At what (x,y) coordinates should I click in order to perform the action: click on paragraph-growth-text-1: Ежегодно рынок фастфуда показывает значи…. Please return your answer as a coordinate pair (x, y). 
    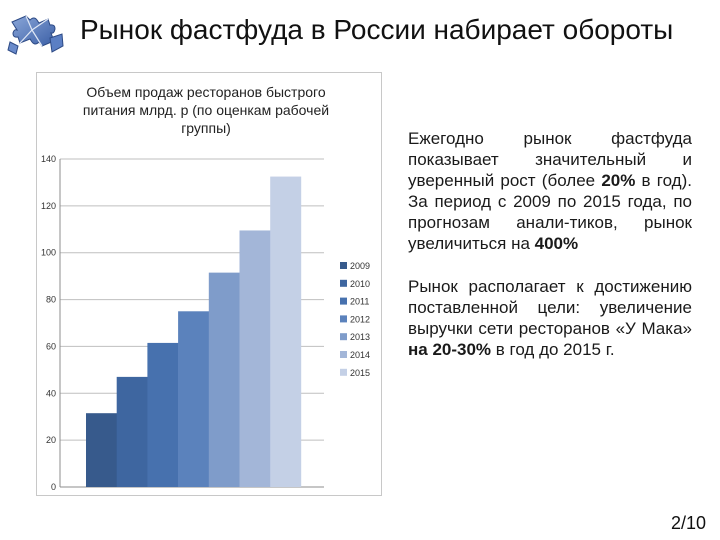
    Looking at the image, I should click on (550, 159).